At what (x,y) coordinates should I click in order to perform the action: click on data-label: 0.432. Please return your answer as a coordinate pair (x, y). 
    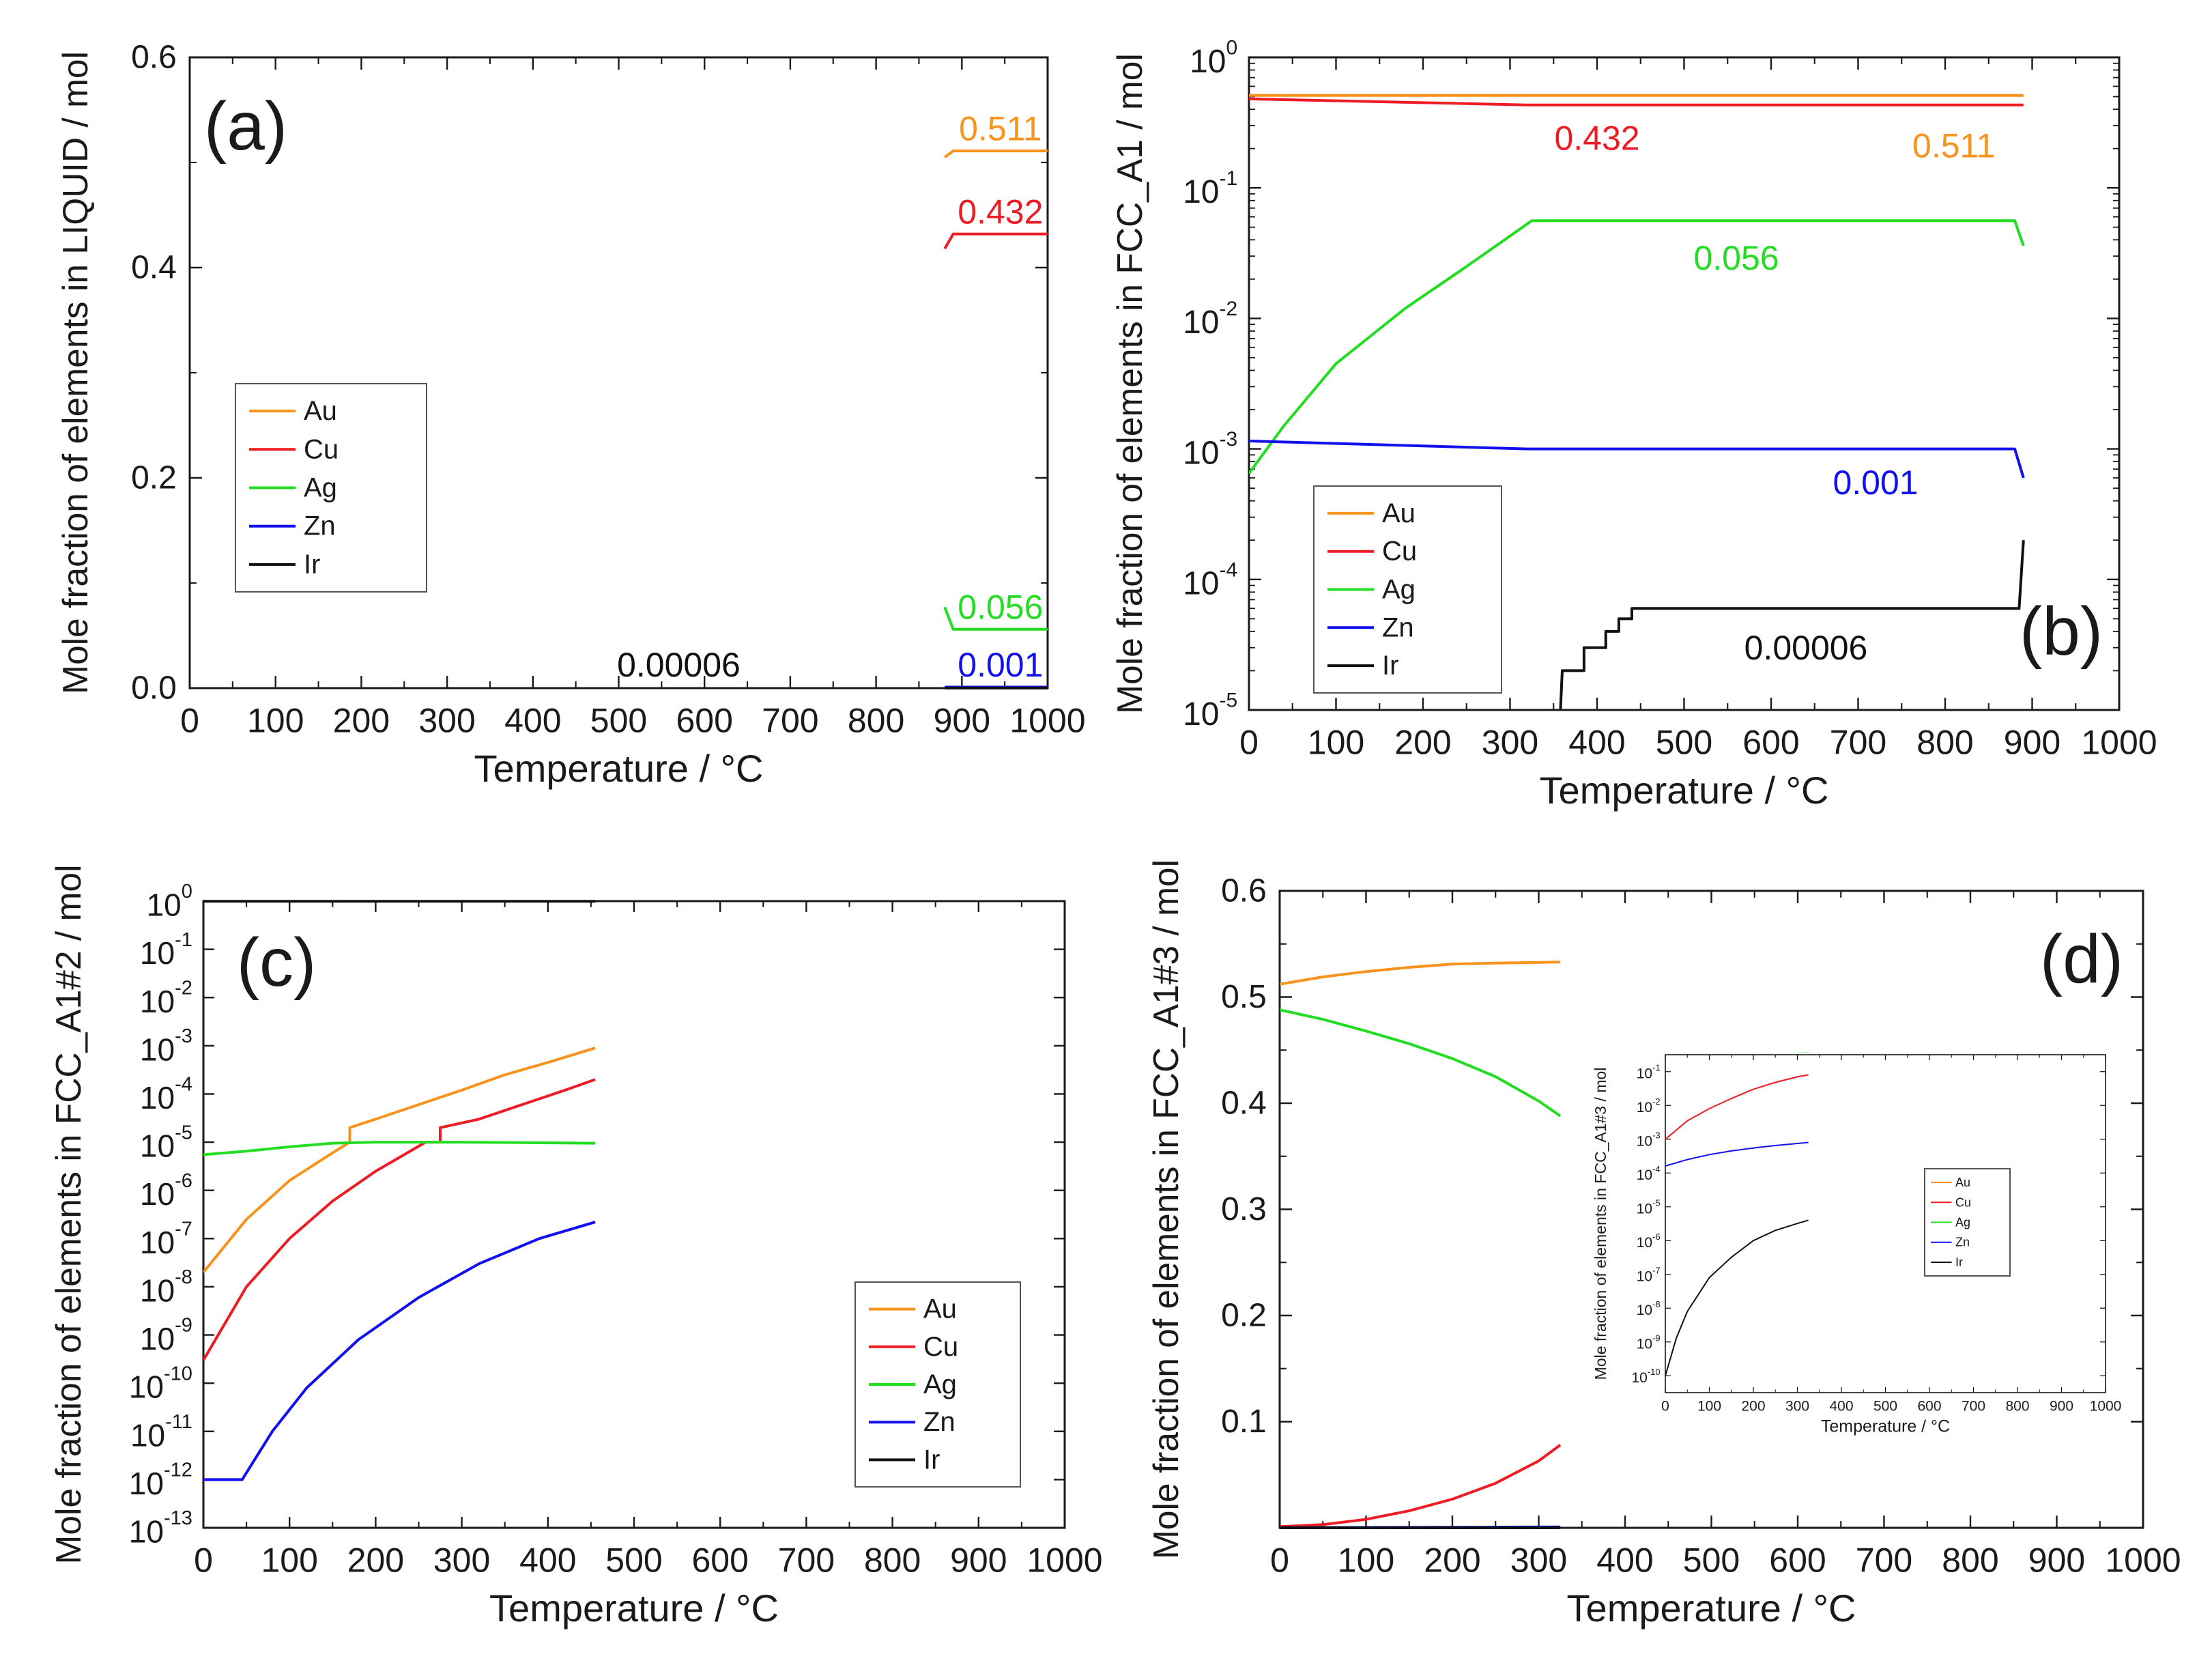
    Looking at the image, I should click on (1596, 138).